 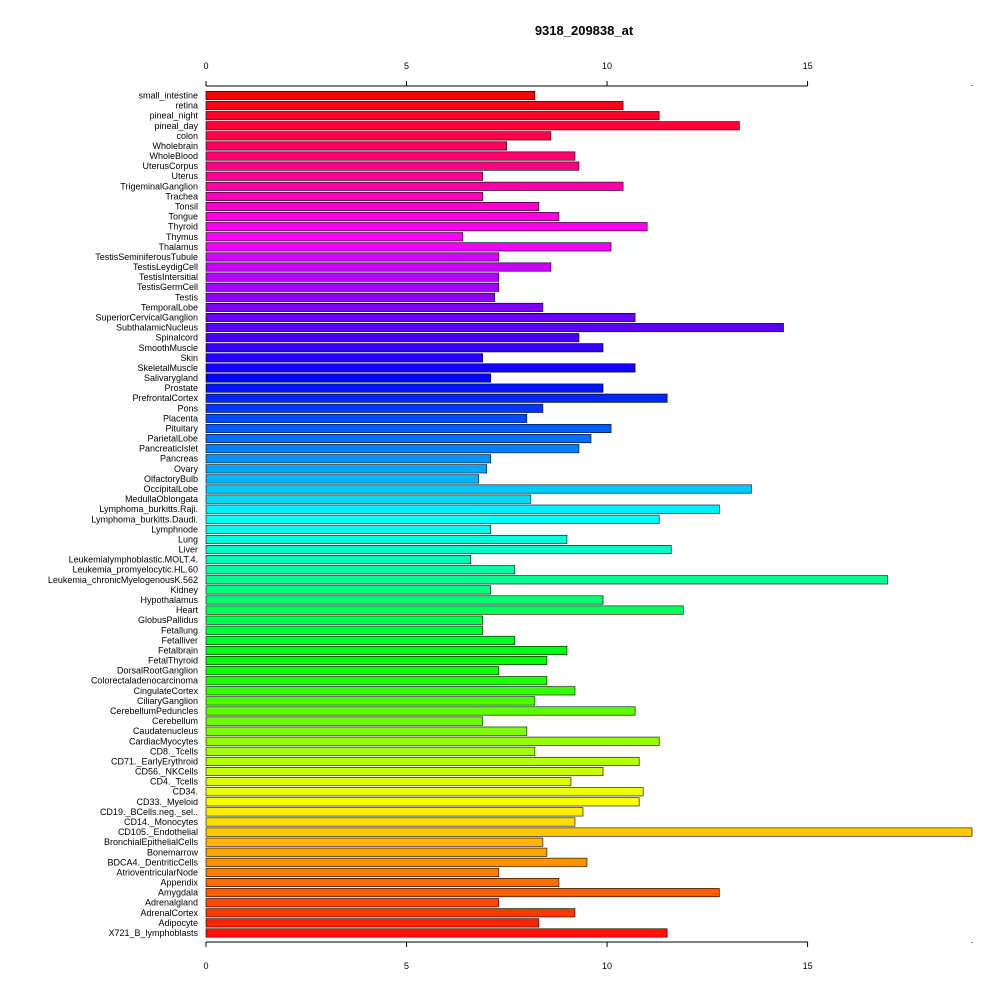 I want to click on category-label: CingulateCortex, so click(x=165, y=691).